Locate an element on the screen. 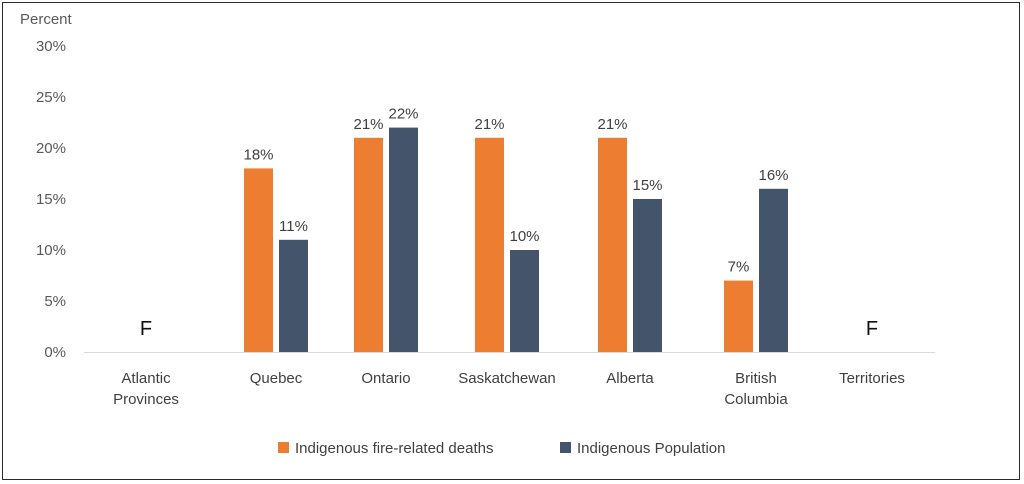 The image size is (1024, 484). category-label: Columbia is located at coordinates (756, 399).